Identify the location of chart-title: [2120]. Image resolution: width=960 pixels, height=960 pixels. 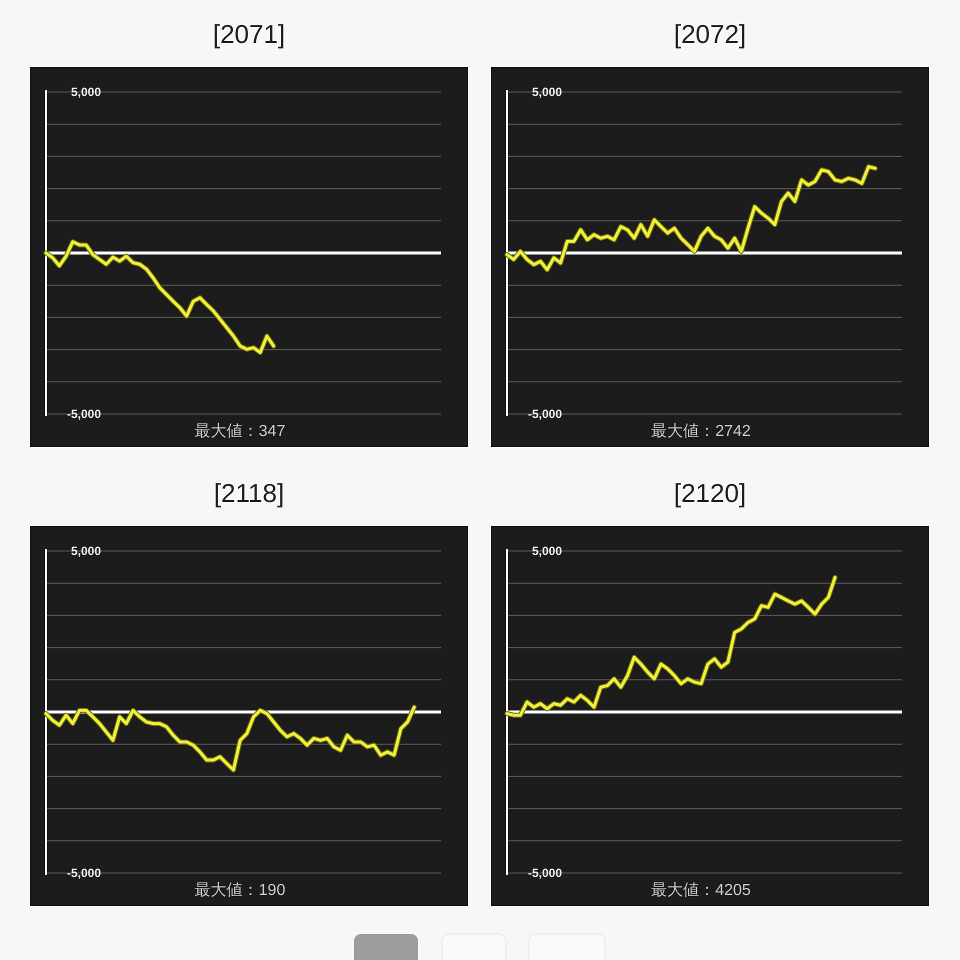
(710, 493).